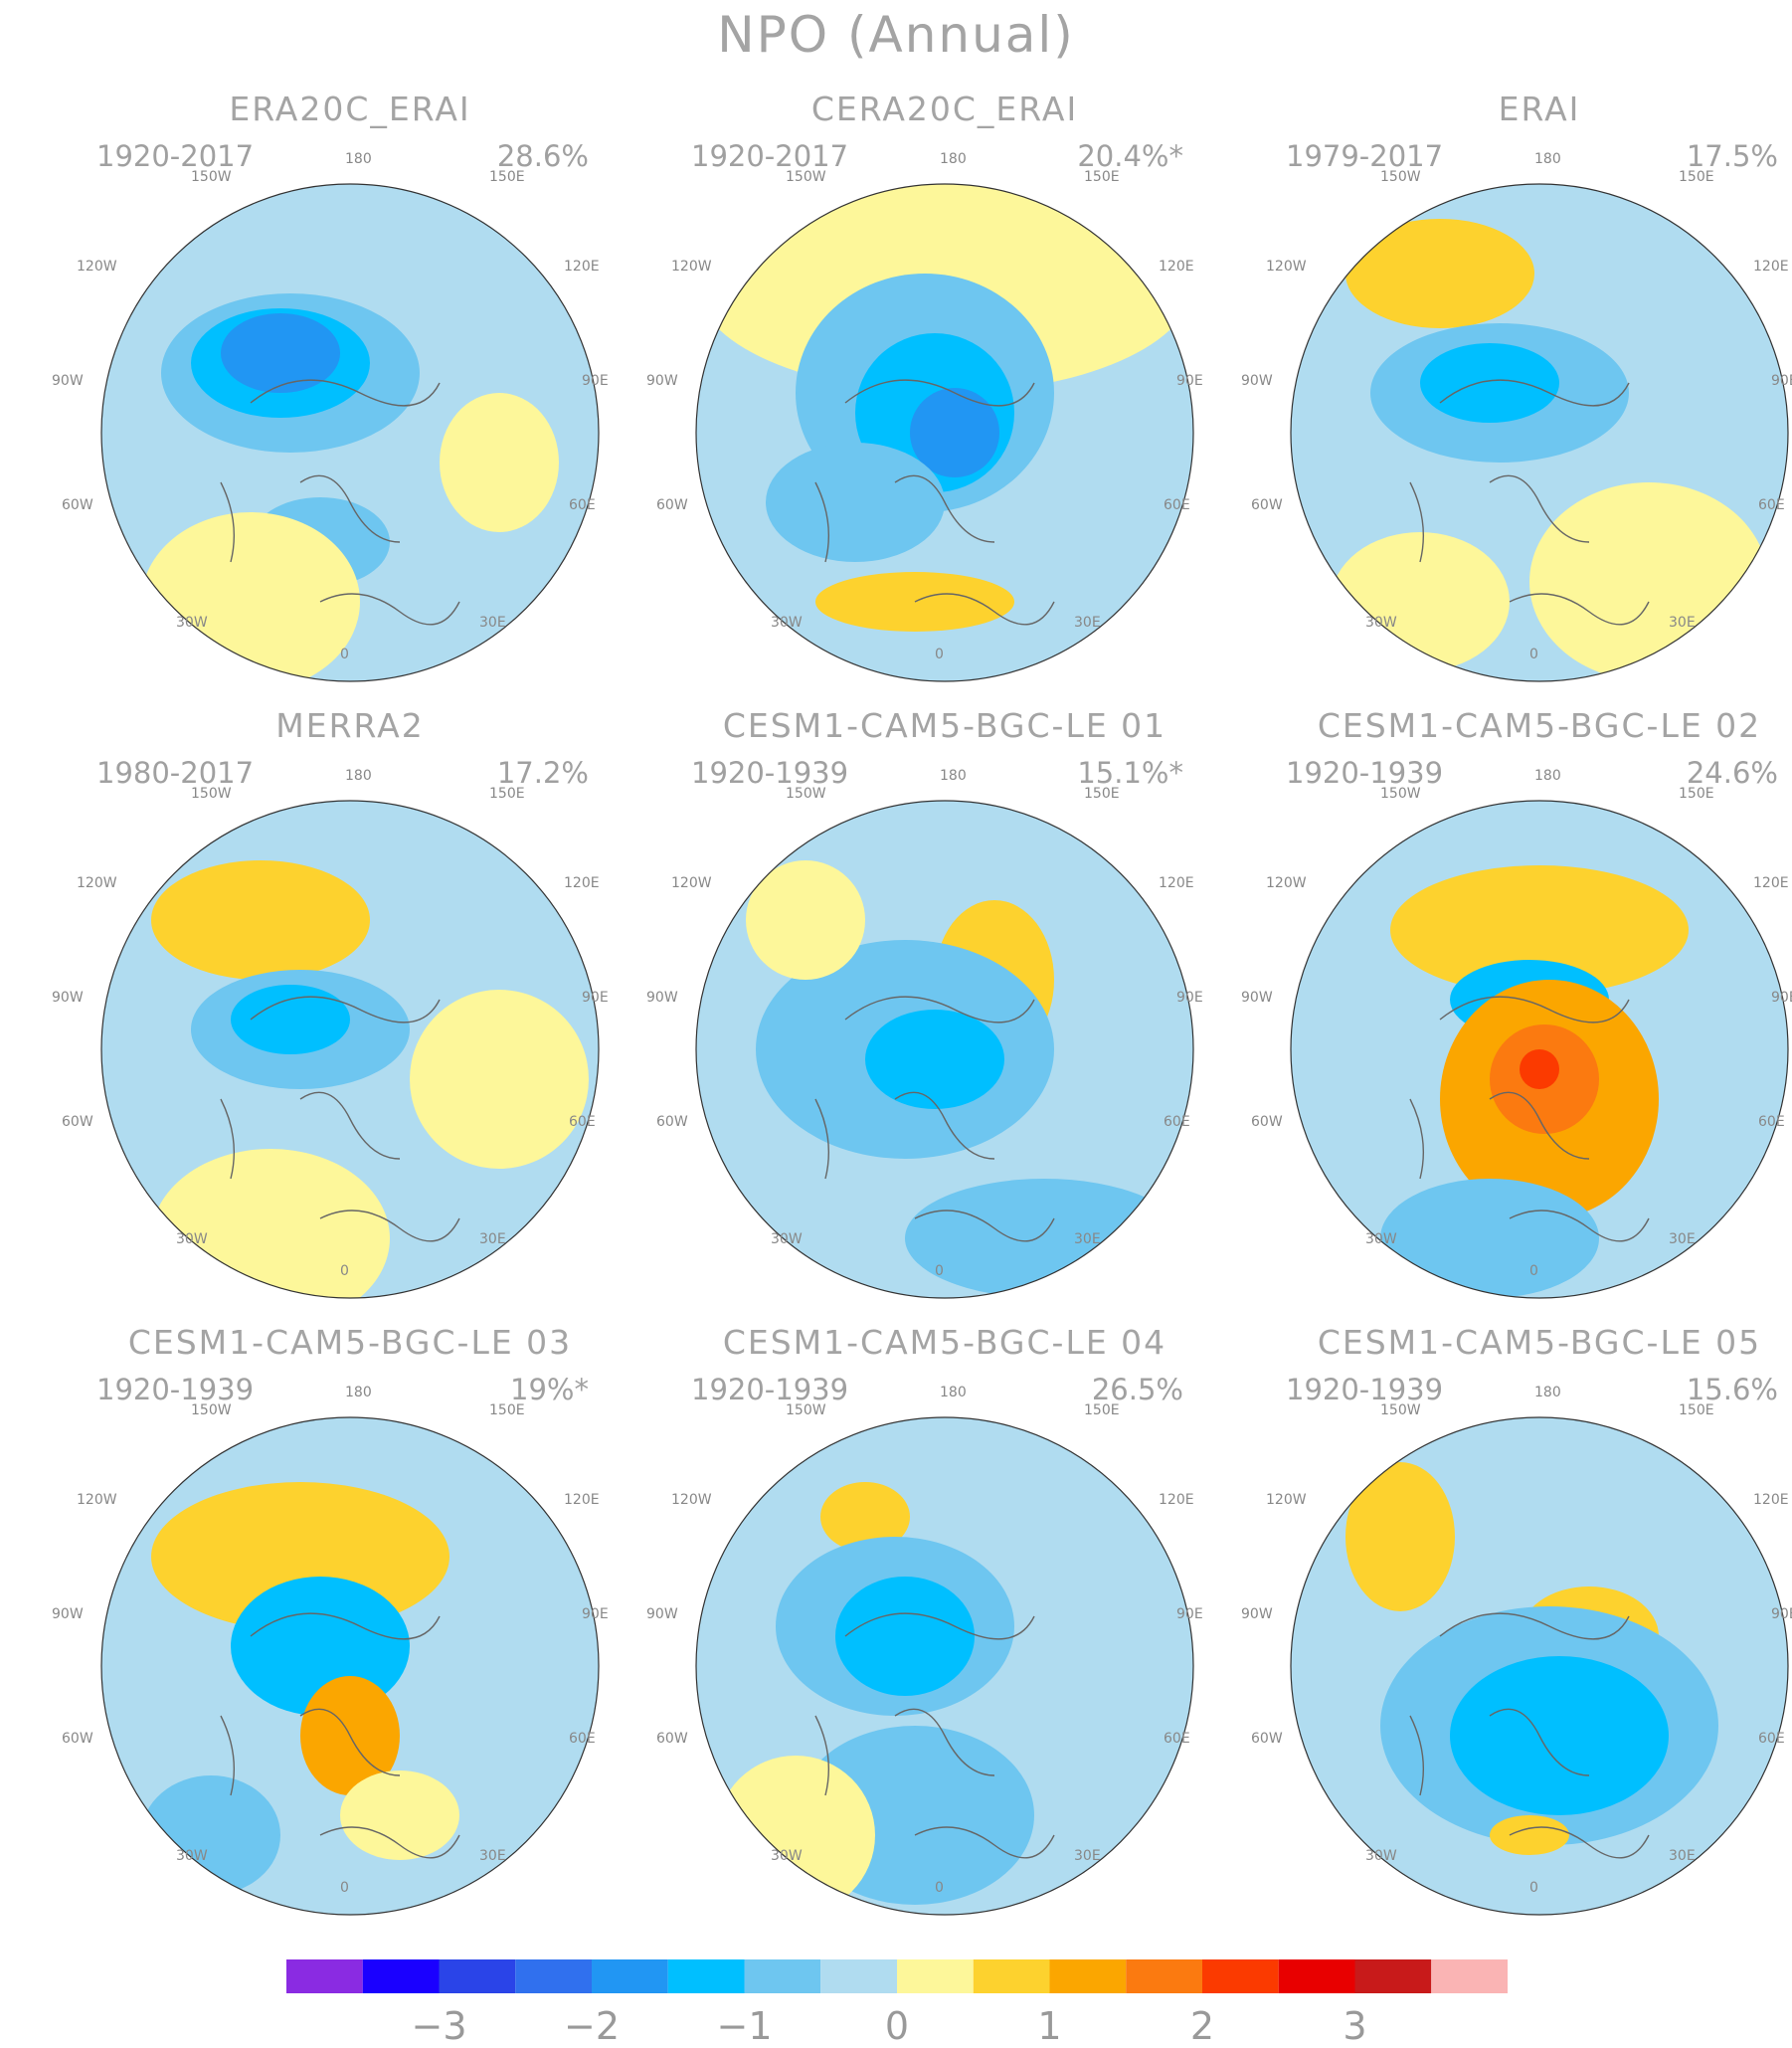  Describe the element at coordinates (745, 2026) in the screenshot. I see `colorbar-tick-label: −1` at that location.